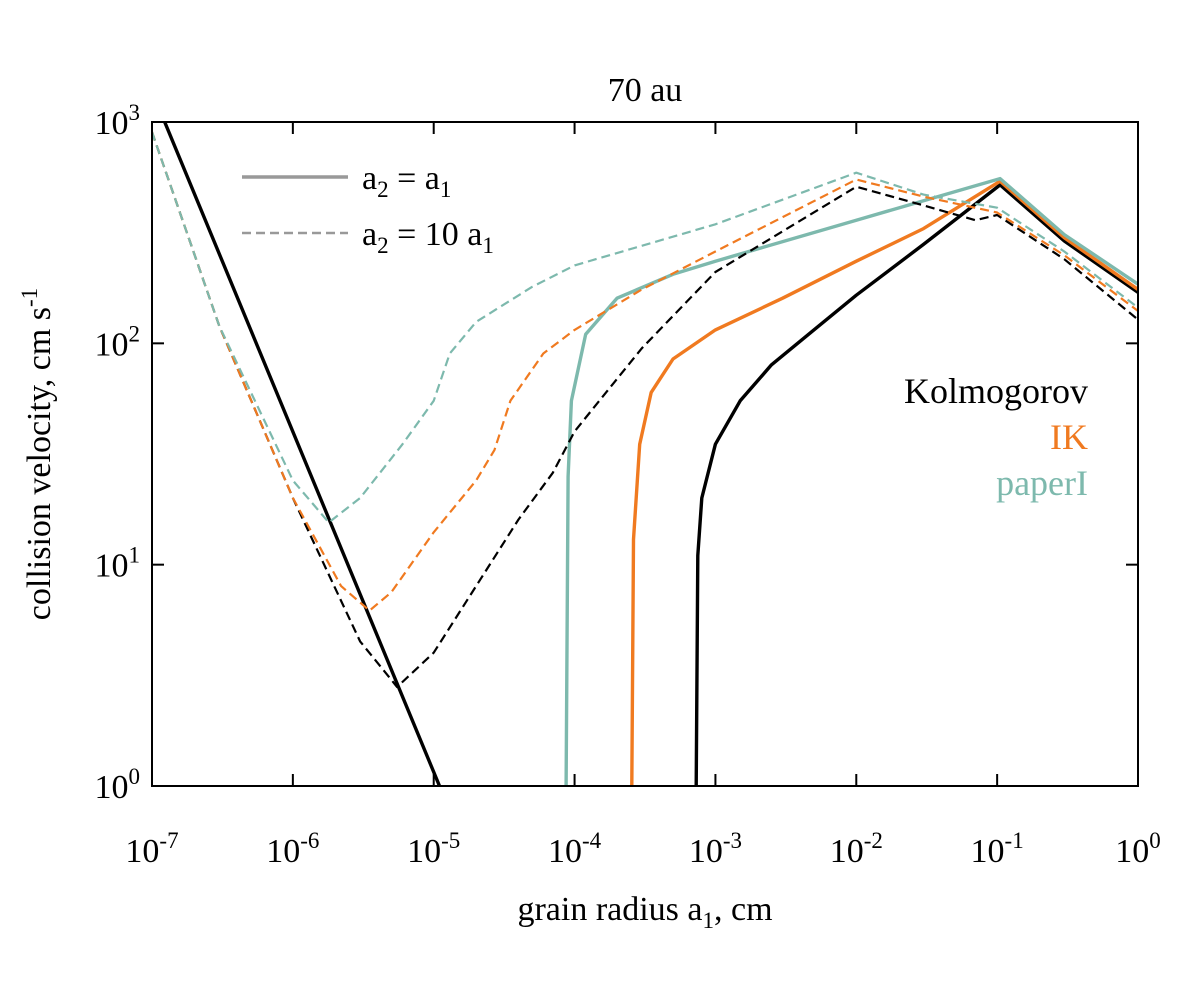  Describe the element at coordinates (151, 849) in the screenshot. I see `x-tick-label: 10⁻⁷` at that location.